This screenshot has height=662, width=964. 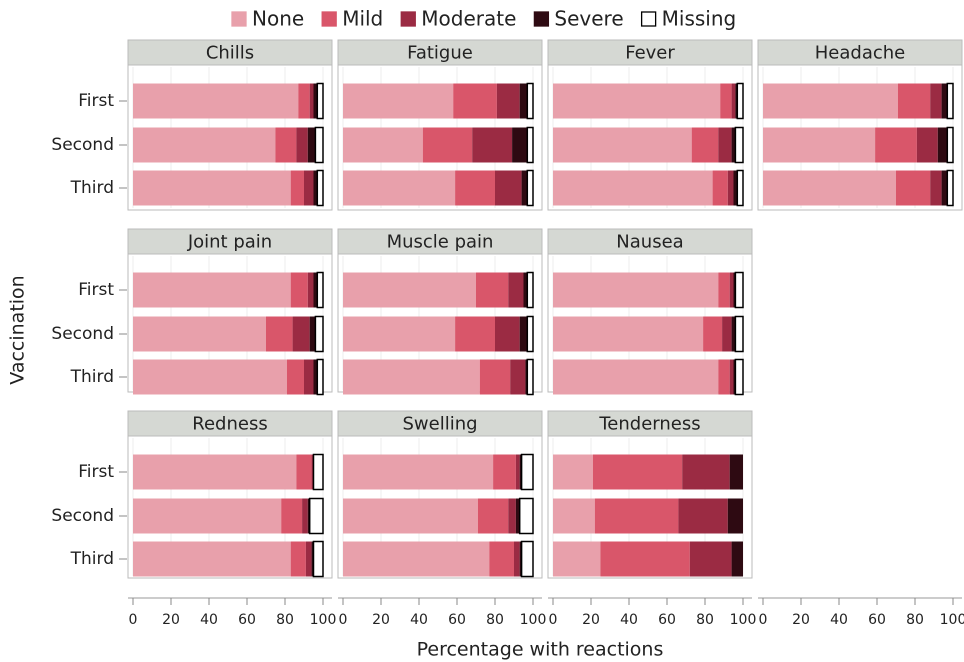 I want to click on y-tick-label: Second, so click(x=82, y=334).